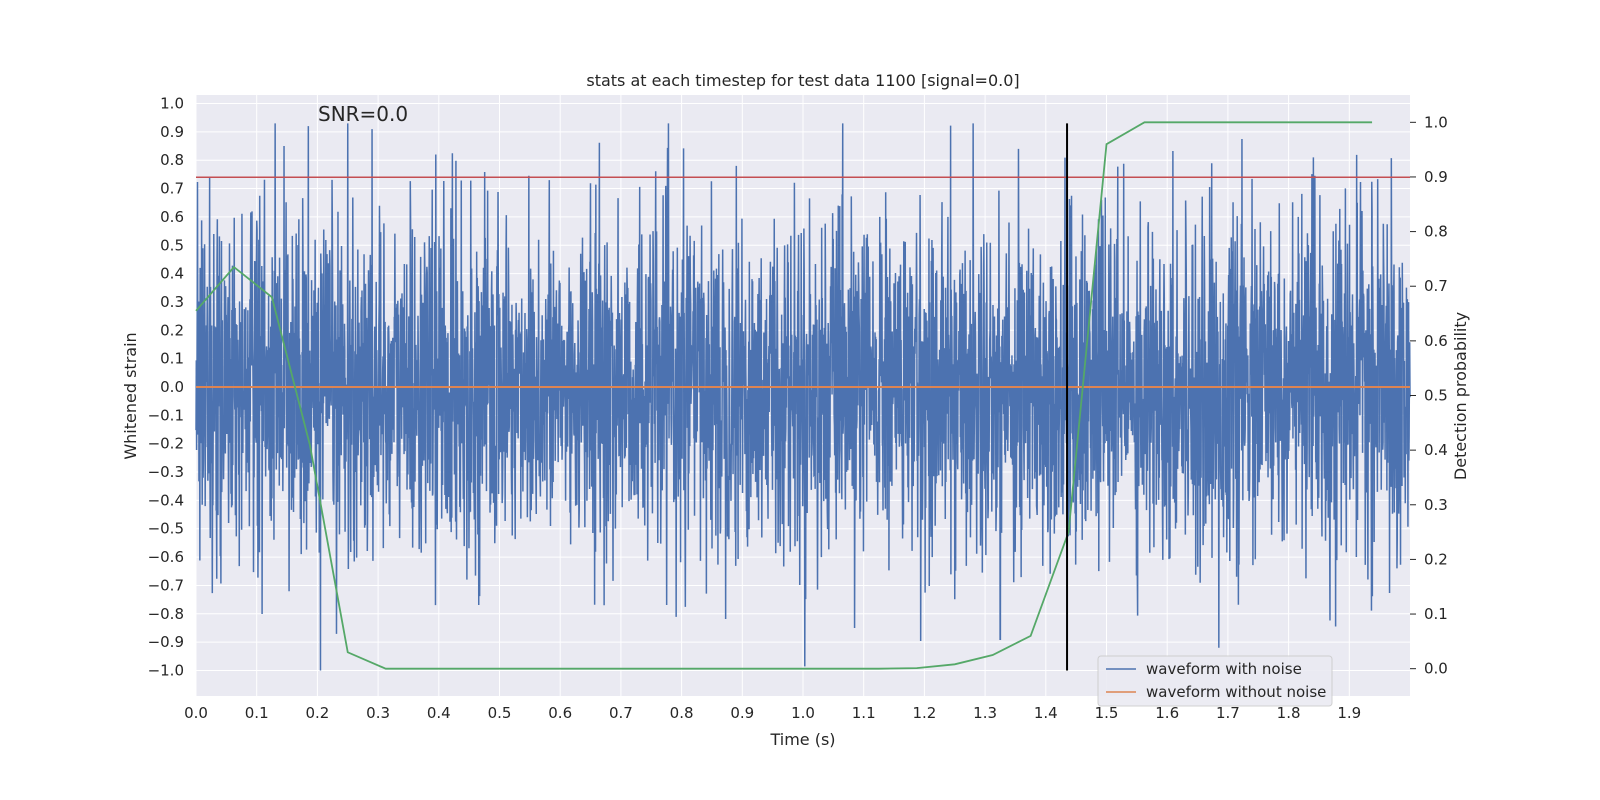  I want to click on x-tick-label: 1.6, so click(1167, 713).